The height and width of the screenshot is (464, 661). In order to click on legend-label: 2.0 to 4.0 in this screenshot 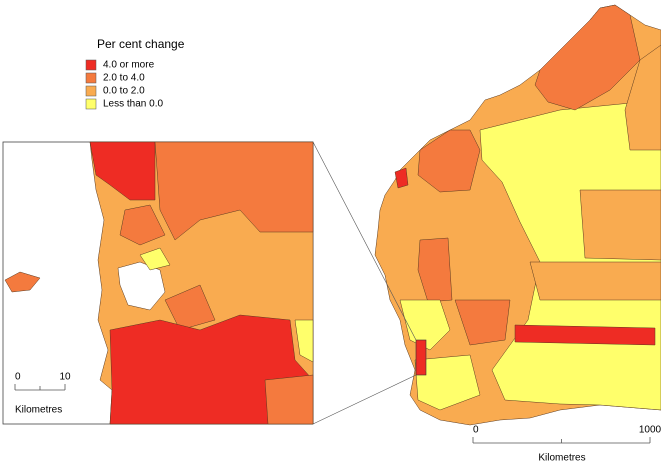, I will do `click(124, 78)`.